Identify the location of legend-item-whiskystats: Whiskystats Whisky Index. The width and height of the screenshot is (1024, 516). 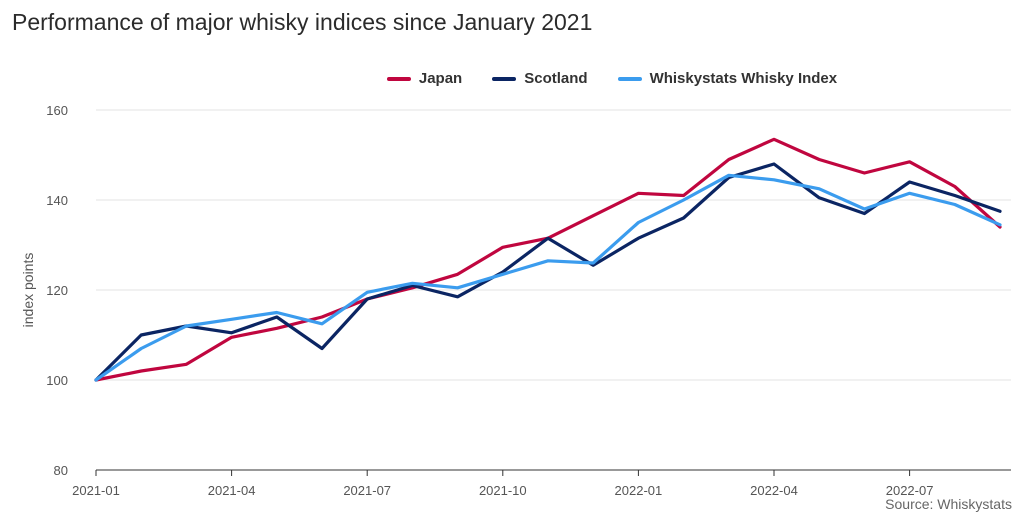
(727, 78).